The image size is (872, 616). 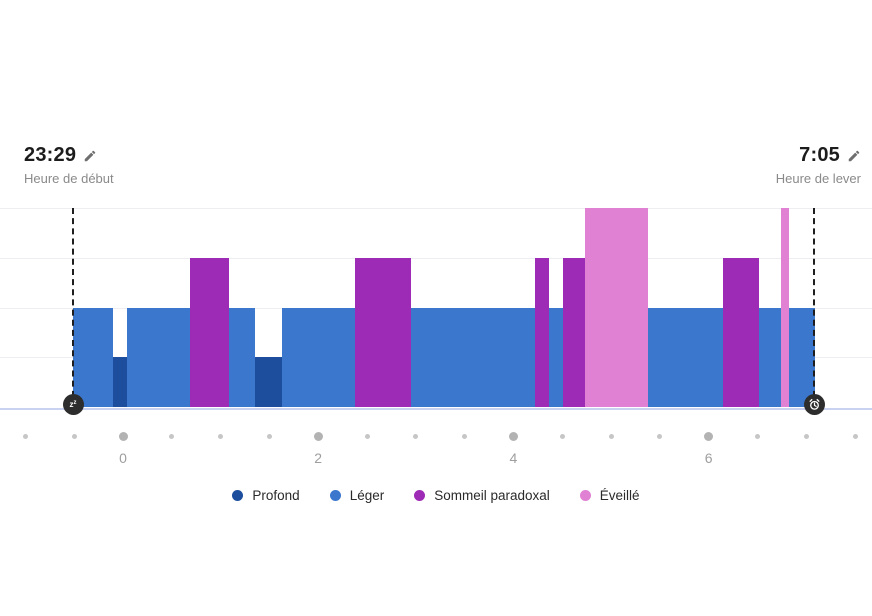 I want to click on legend-label: Sommeil paradoxal, so click(x=492, y=495).